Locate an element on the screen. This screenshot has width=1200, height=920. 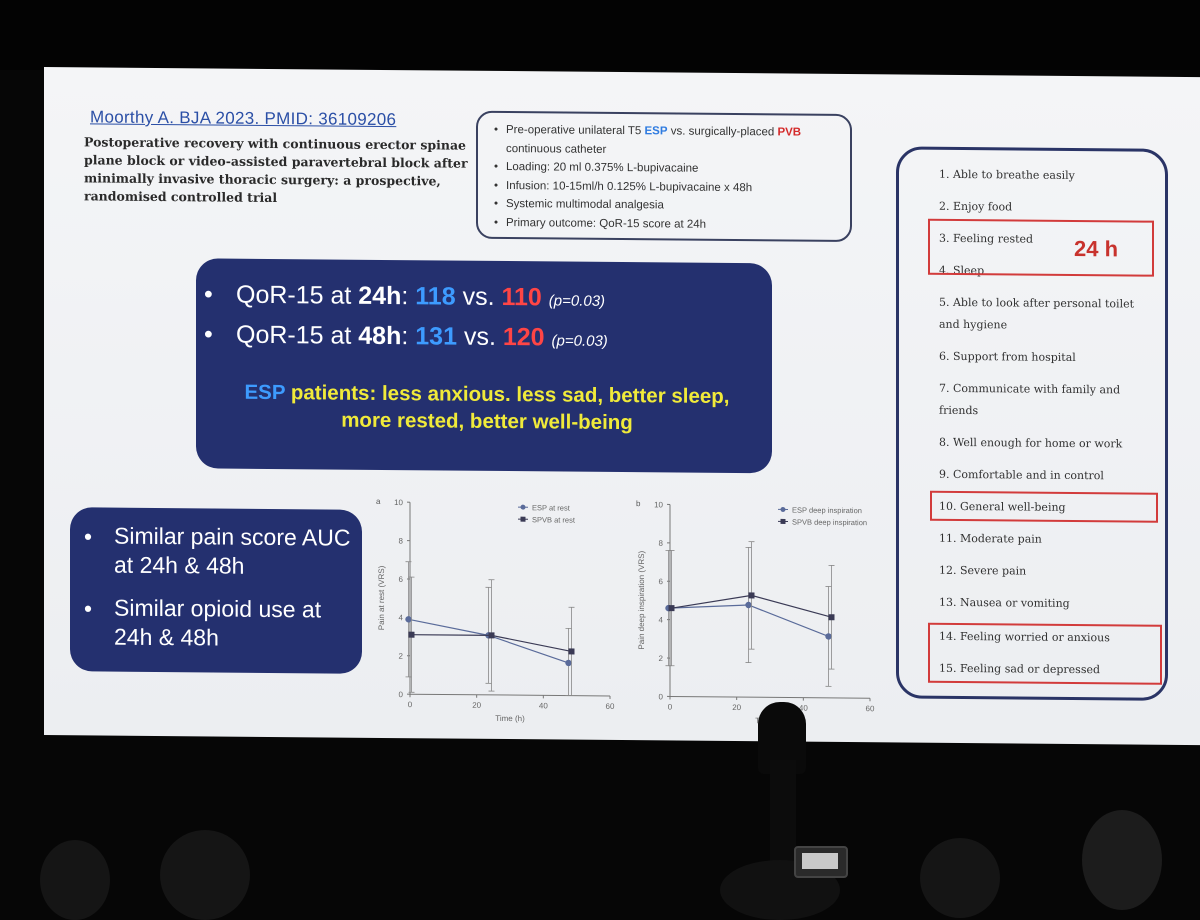
highlight-anxious-sad is located at coordinates (1045, 654).